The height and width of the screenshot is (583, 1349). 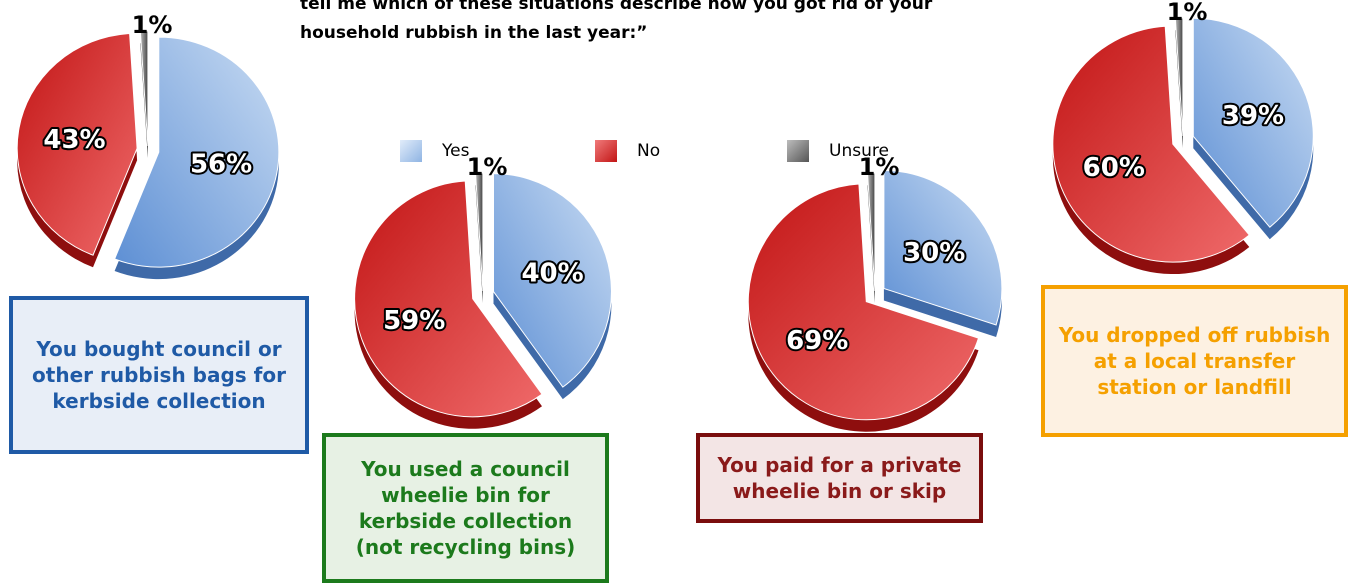 I want to click on pie-chart-private-bin: 30% 69% 1%, so click(x=875, y=292).